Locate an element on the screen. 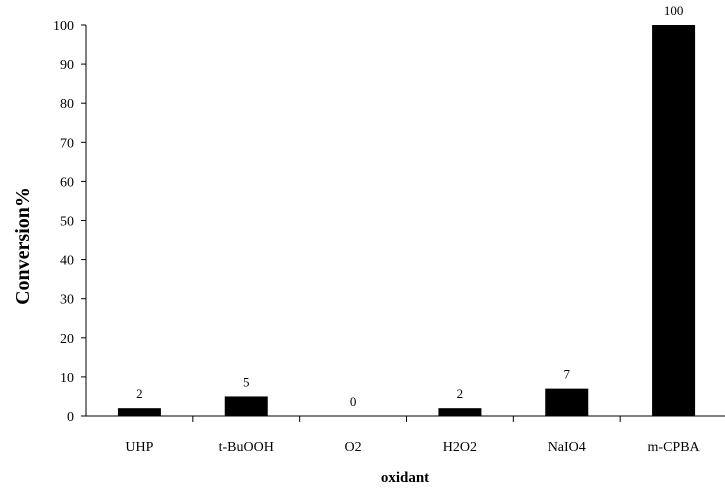  y-tick-label: 90 is located at coordinates (67, 65).